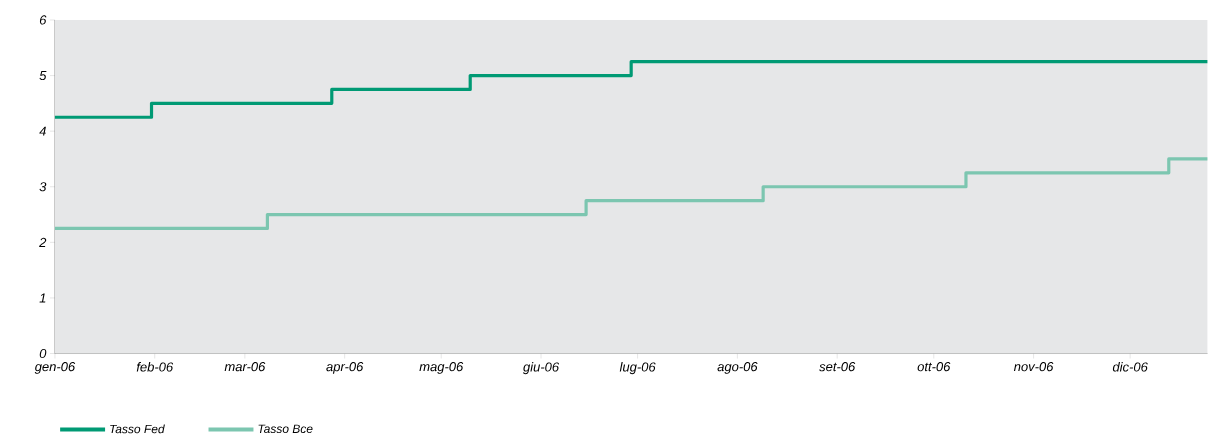 Image resolution: width=1209 pixels, height=439 pixels. Describe the element at coordinates (55, 368) in the screenshot. I see `x-tick-label: gen-06` at that location.